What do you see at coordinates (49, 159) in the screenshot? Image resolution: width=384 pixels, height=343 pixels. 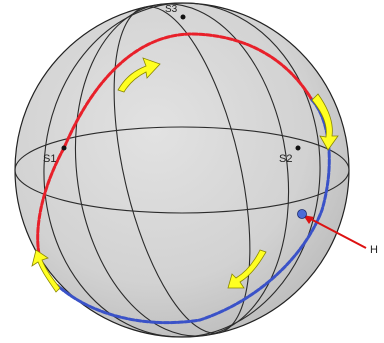 I see `label-s1: S1` at bounding box center [49, 159].